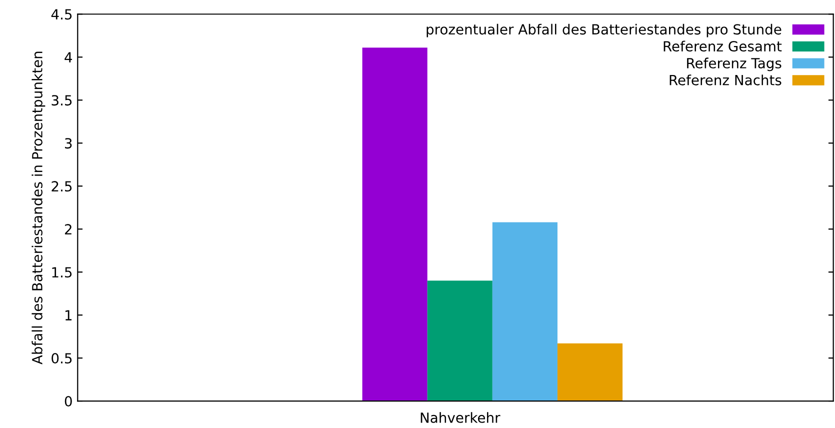 The width and height of the screenshot is (835, 428). I want to click on legend-label: Referenz Tags, so click(734, 65).